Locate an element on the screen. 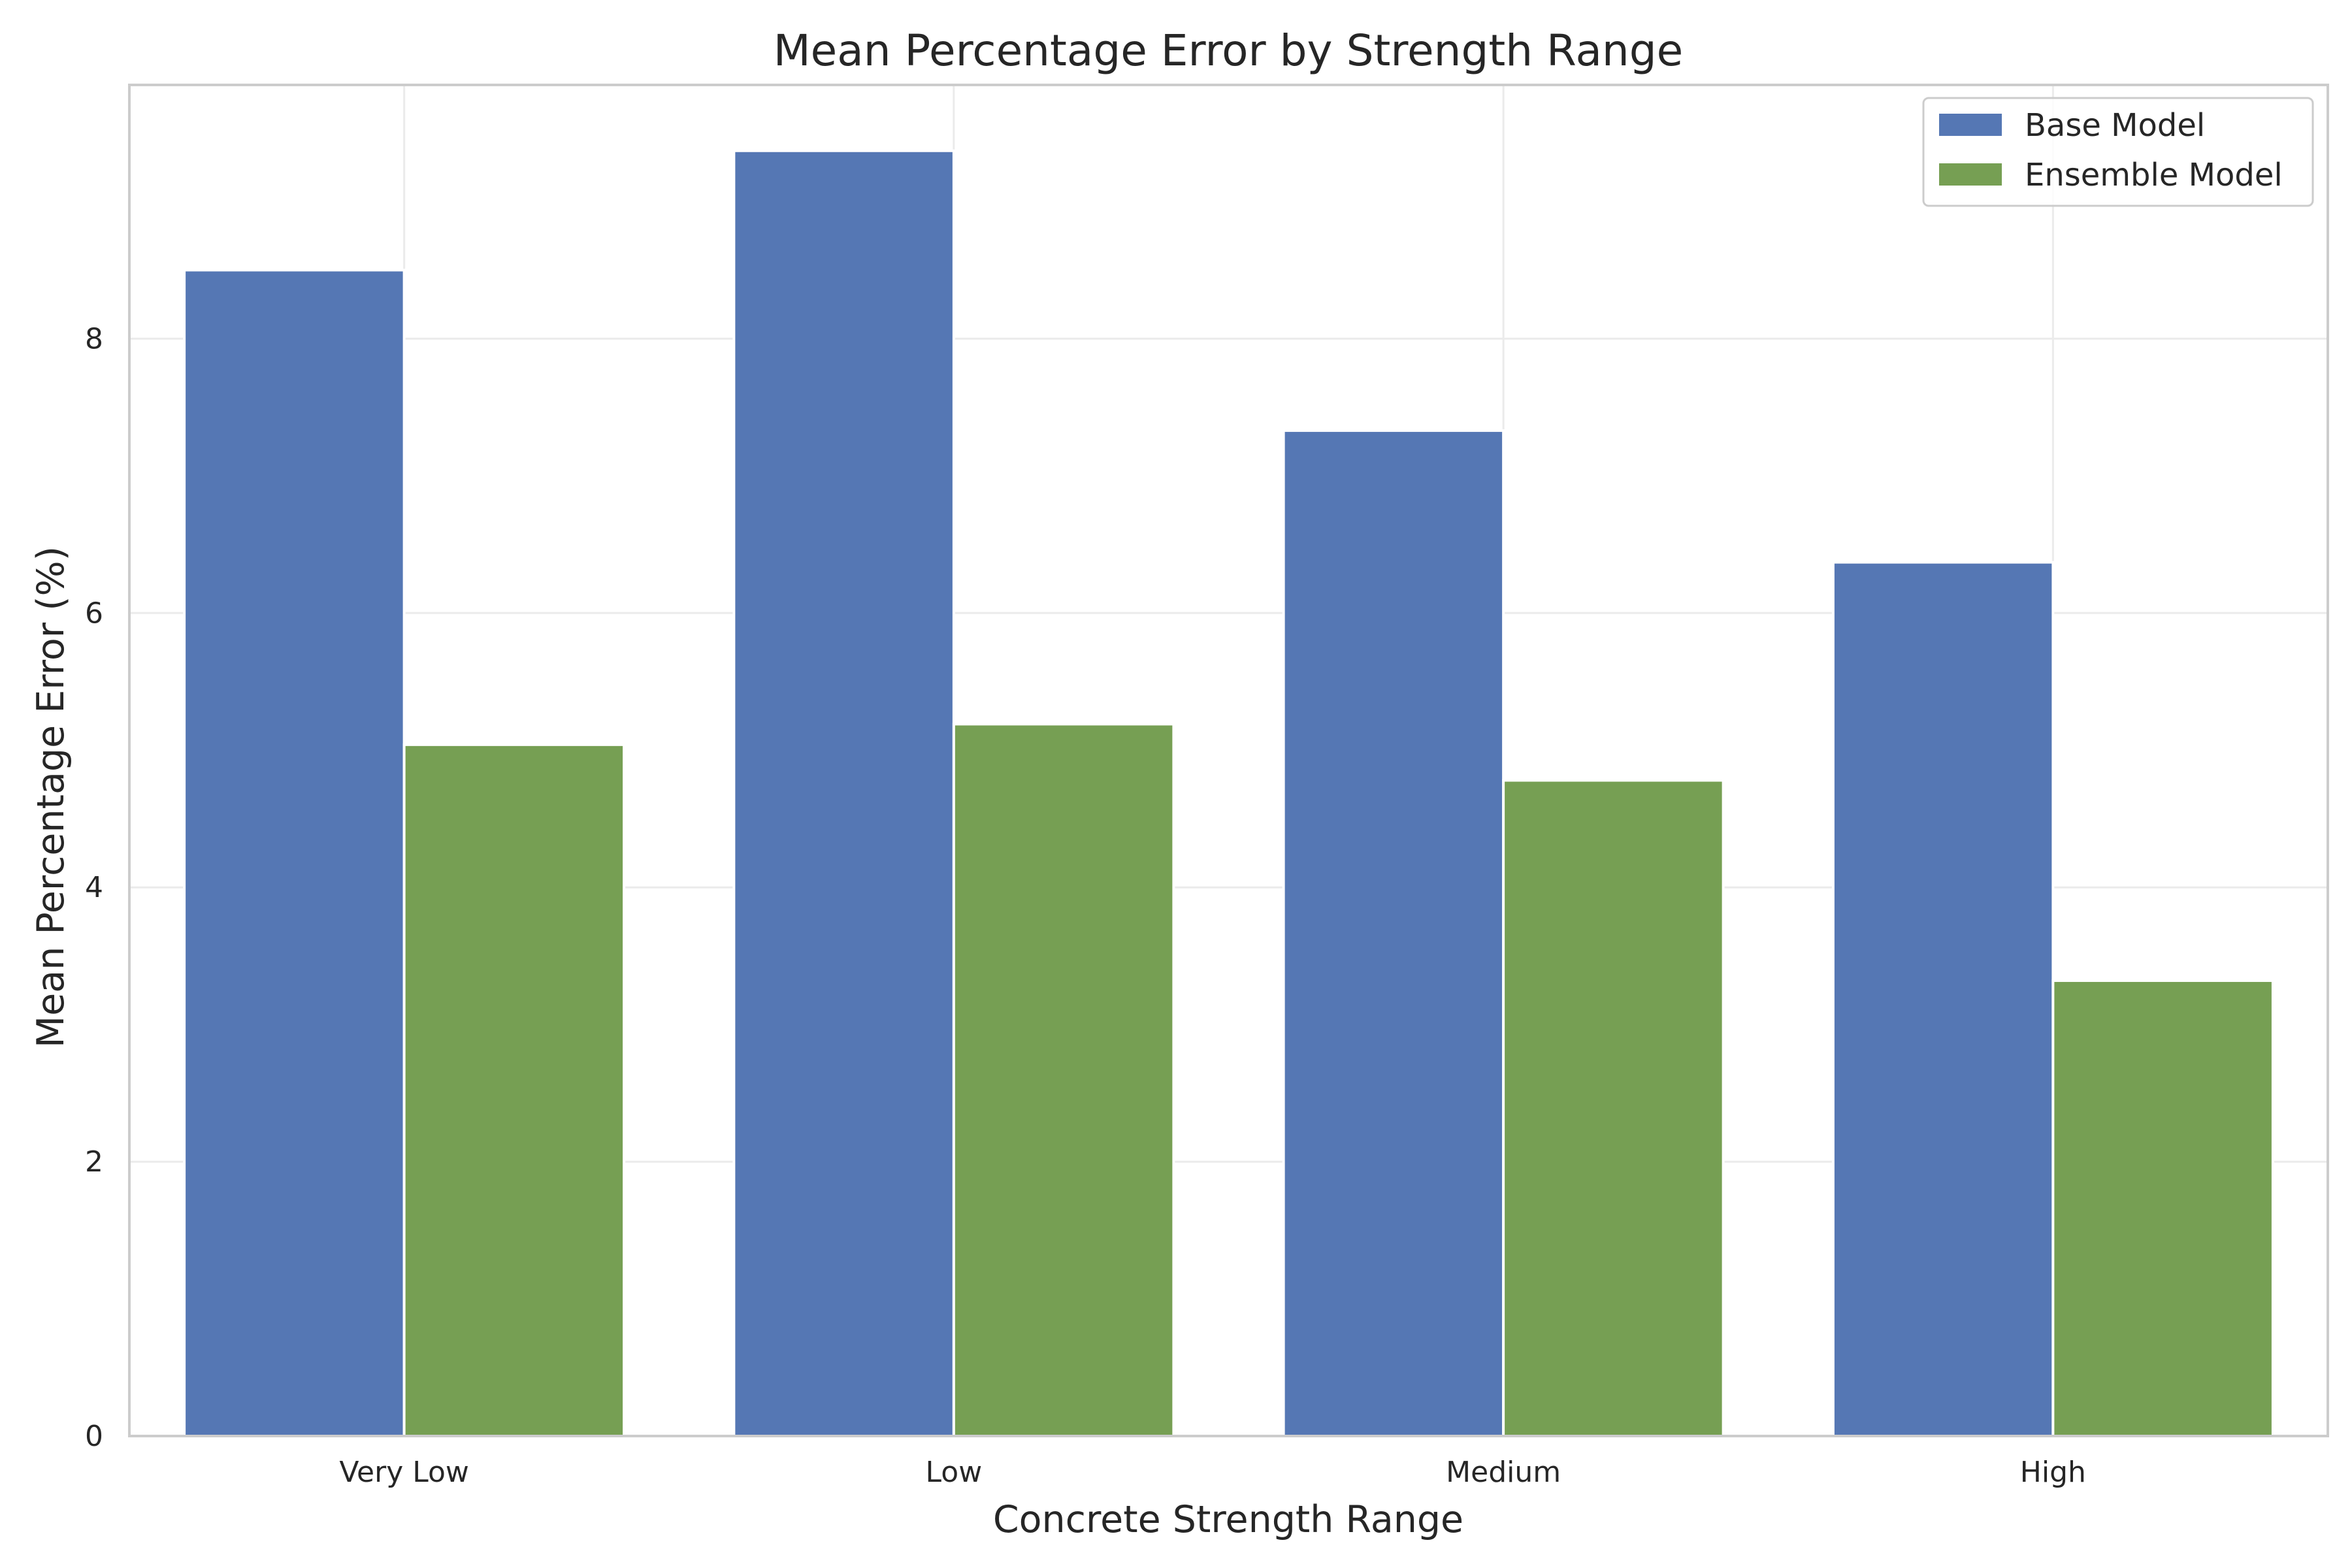 The width and height of the screenshot is (2352, 1568). legend-label: Ensemble Model is located at coordinates (2154, 175).